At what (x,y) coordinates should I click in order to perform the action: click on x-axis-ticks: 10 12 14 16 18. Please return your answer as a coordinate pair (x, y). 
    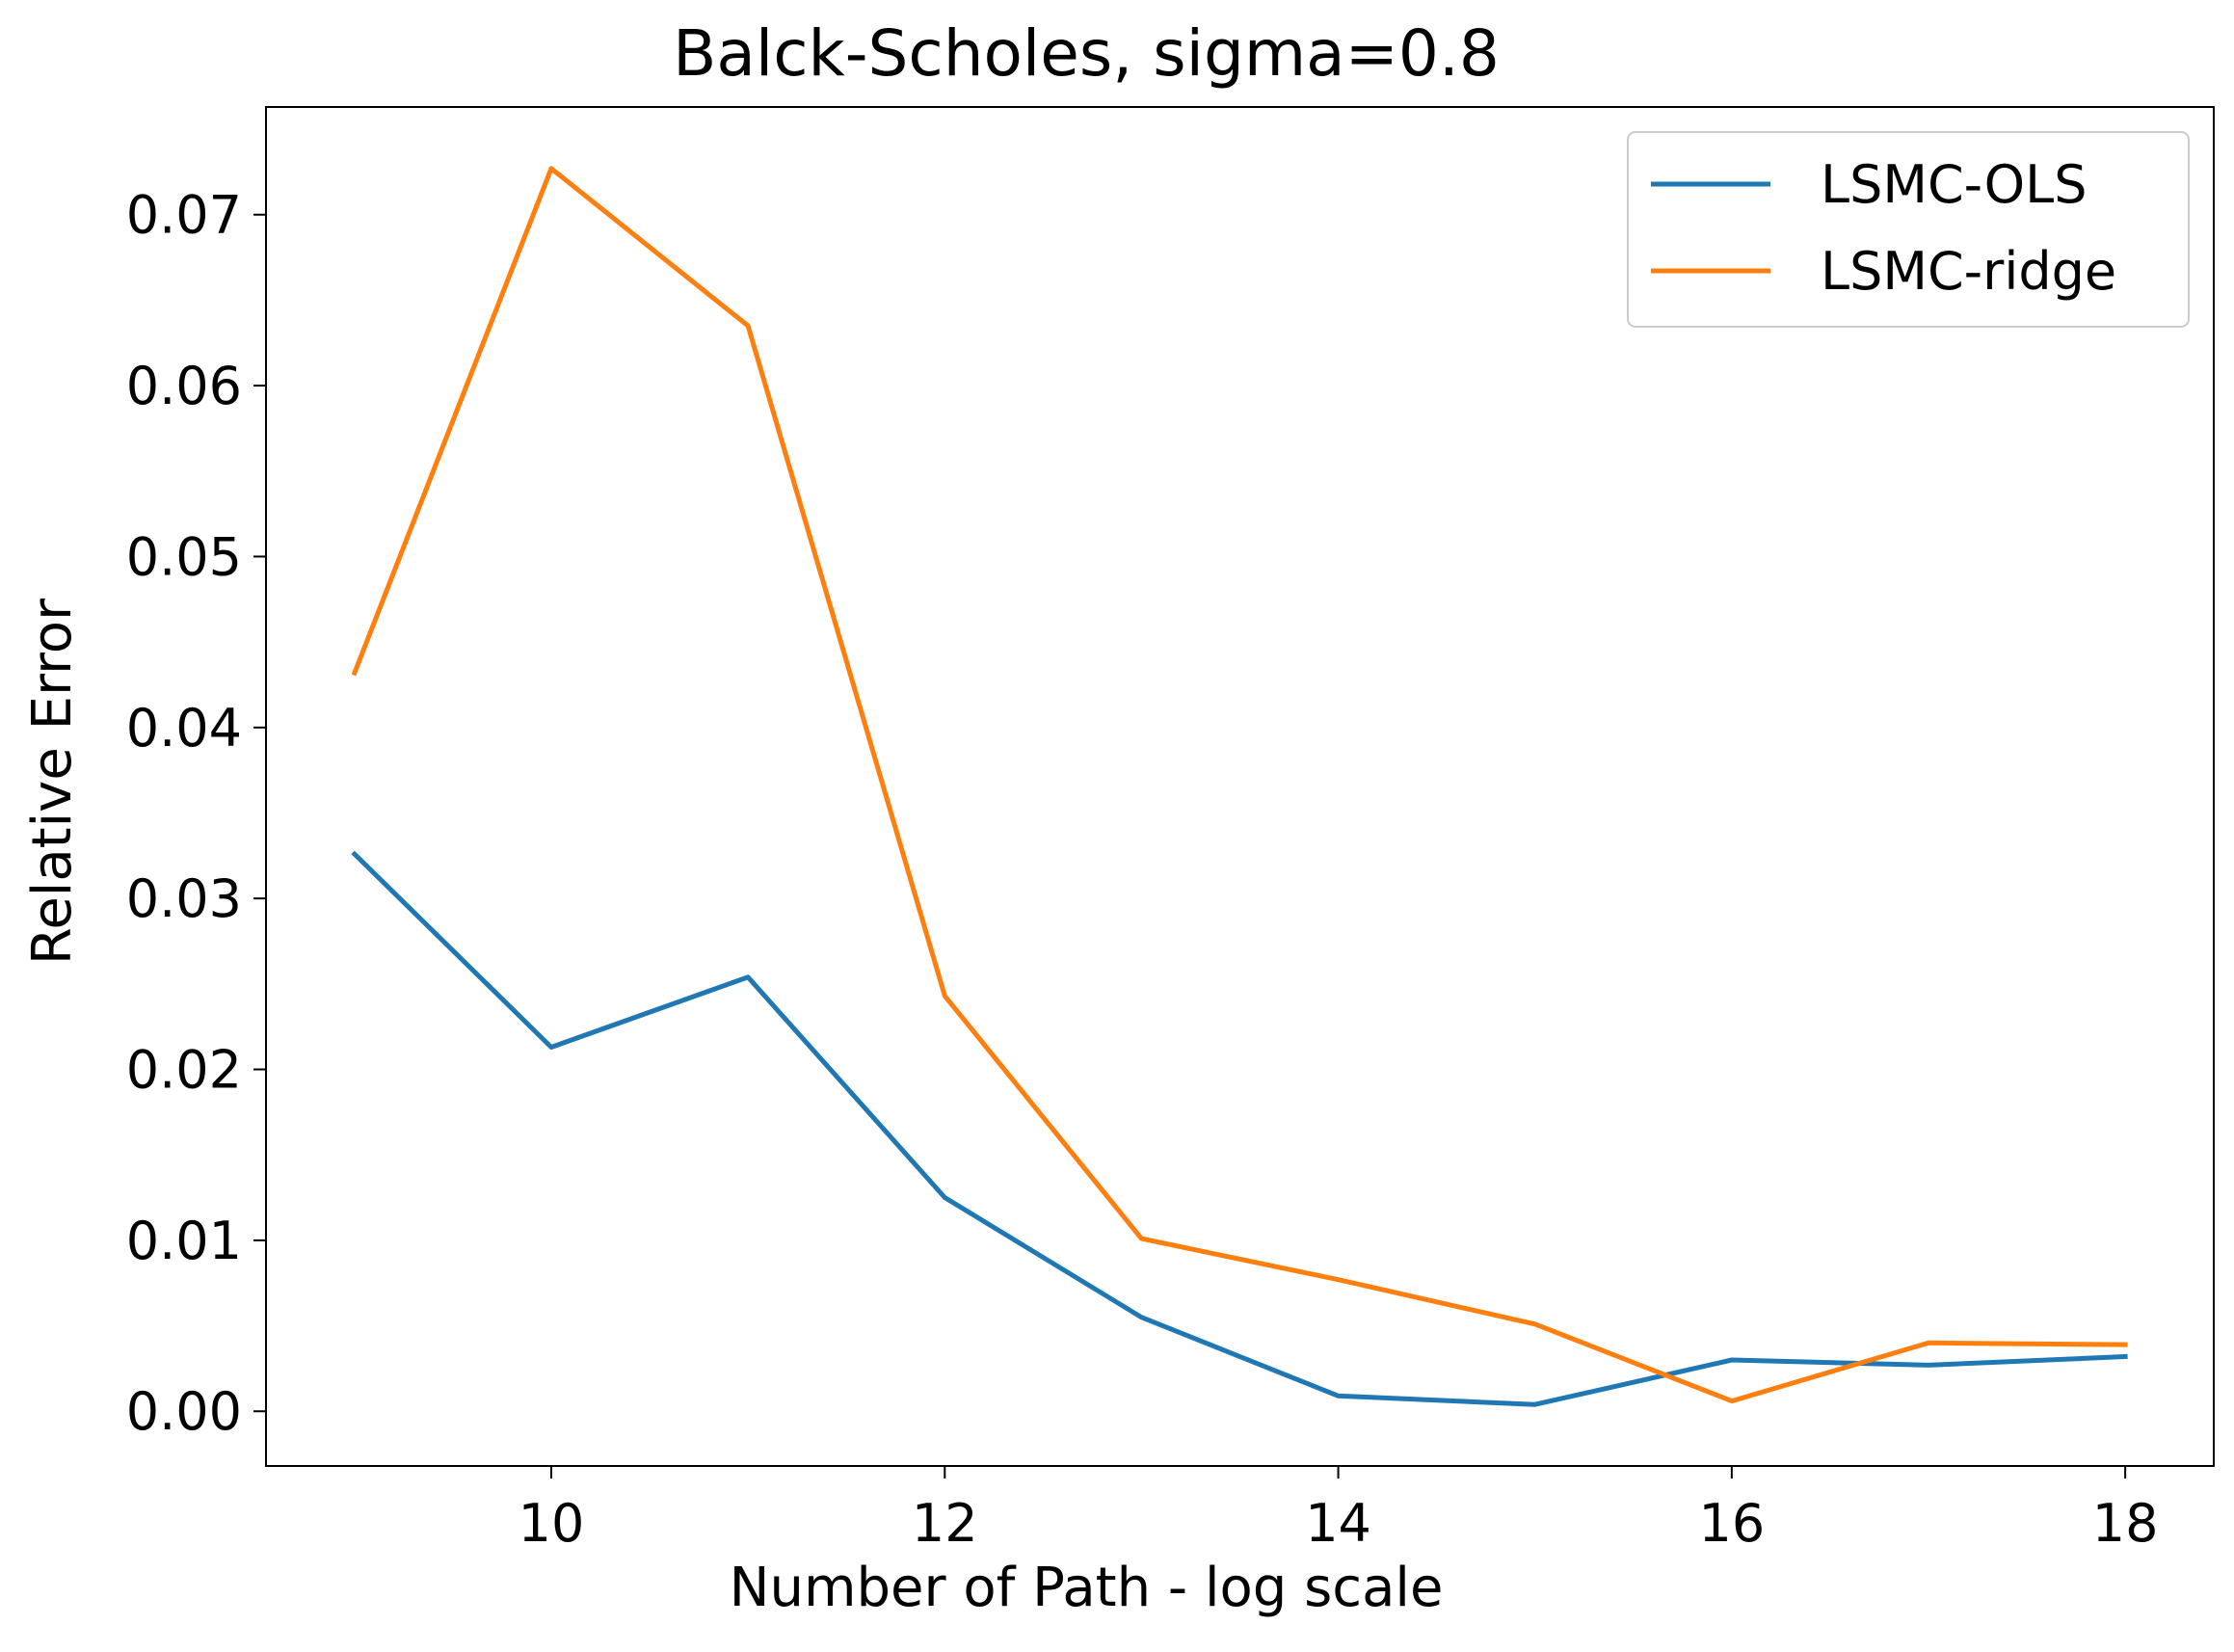
    Looking at the image, I should click on (1339, 1510).